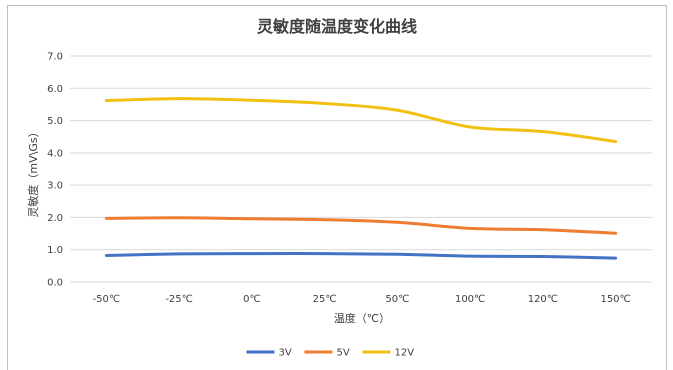 The image size is (673, 370). I want to click on x-tick-label: -50℃, so click(107, 299).